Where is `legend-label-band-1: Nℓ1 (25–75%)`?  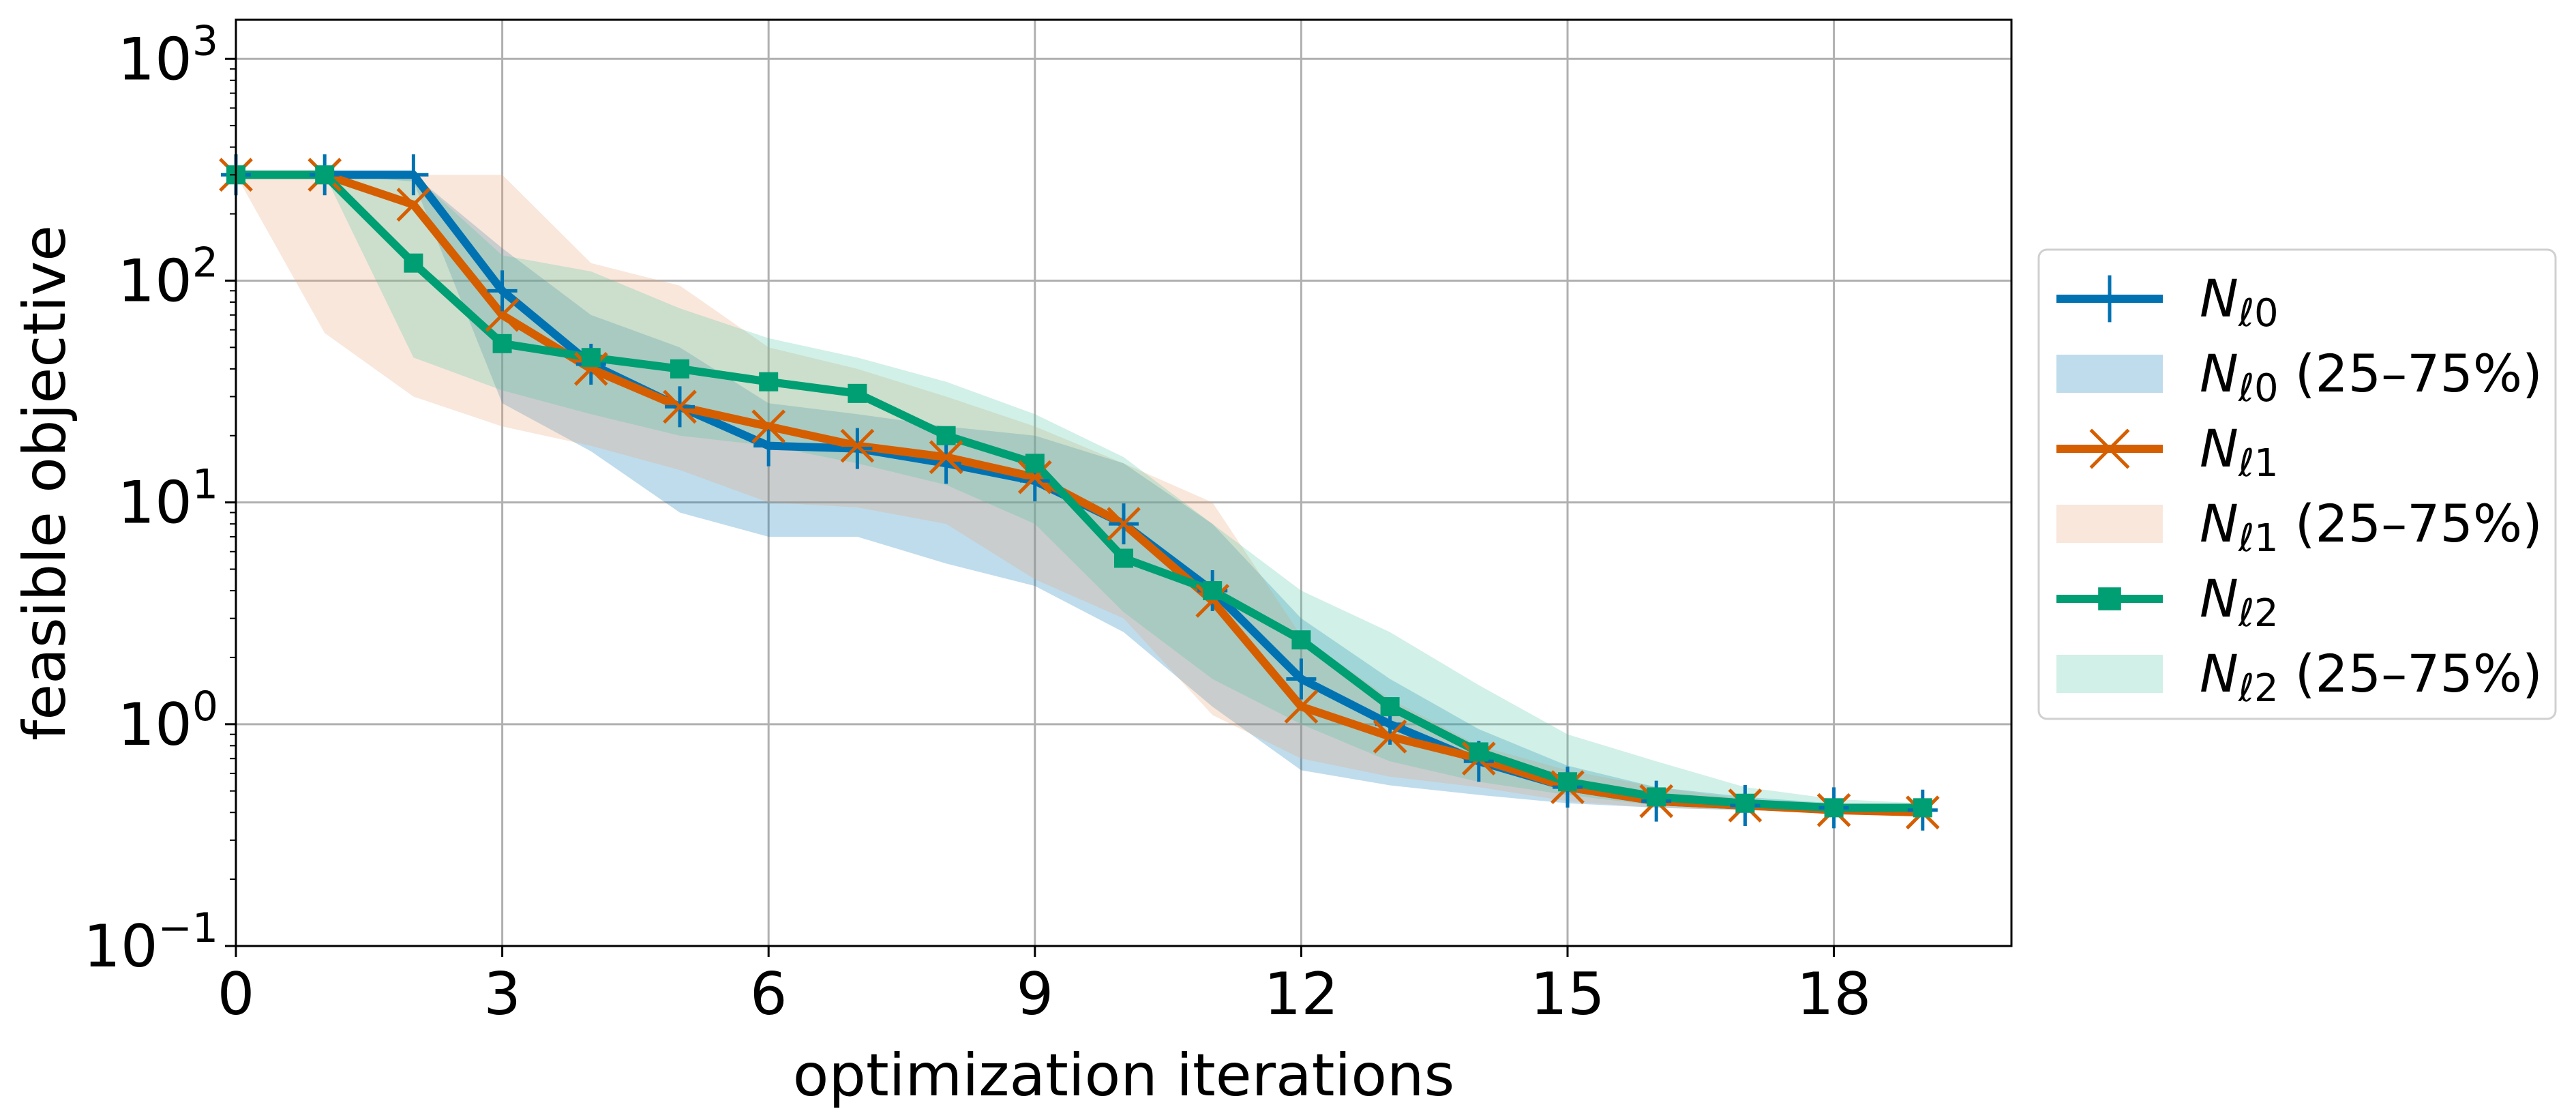
legend-label-band-1: Nℓ1 (25–75%) is located at coordinates (2371, 527).